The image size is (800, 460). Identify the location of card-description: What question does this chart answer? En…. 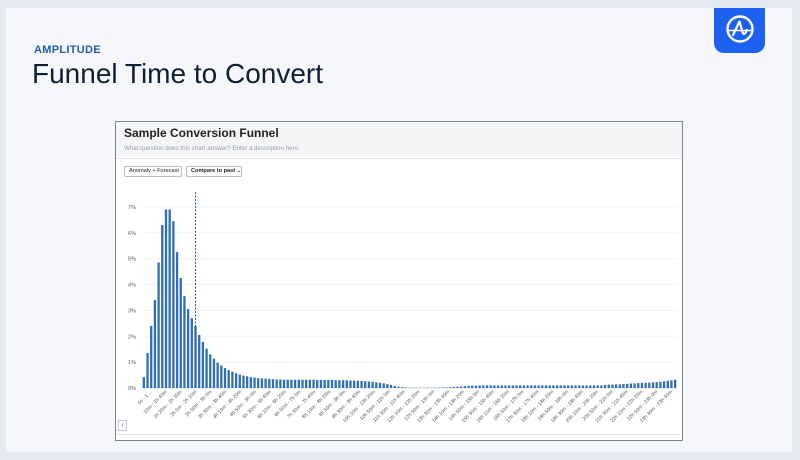
(212, 148).